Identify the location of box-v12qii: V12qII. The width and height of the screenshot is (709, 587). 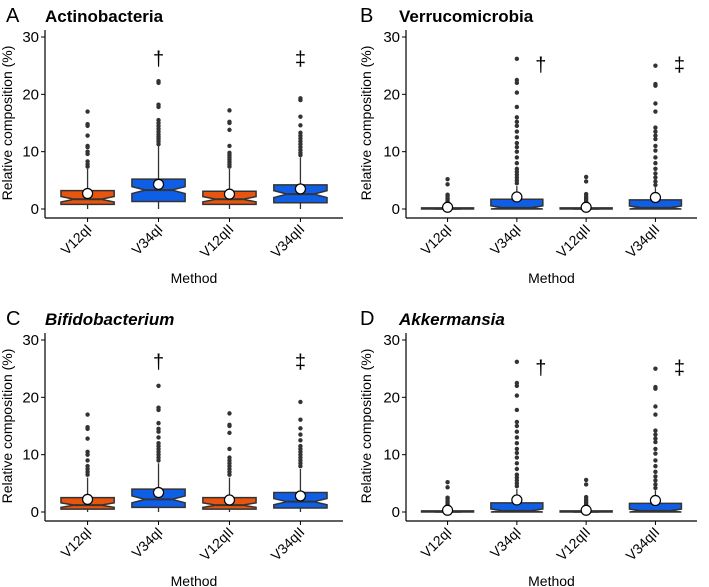
(227, 487).